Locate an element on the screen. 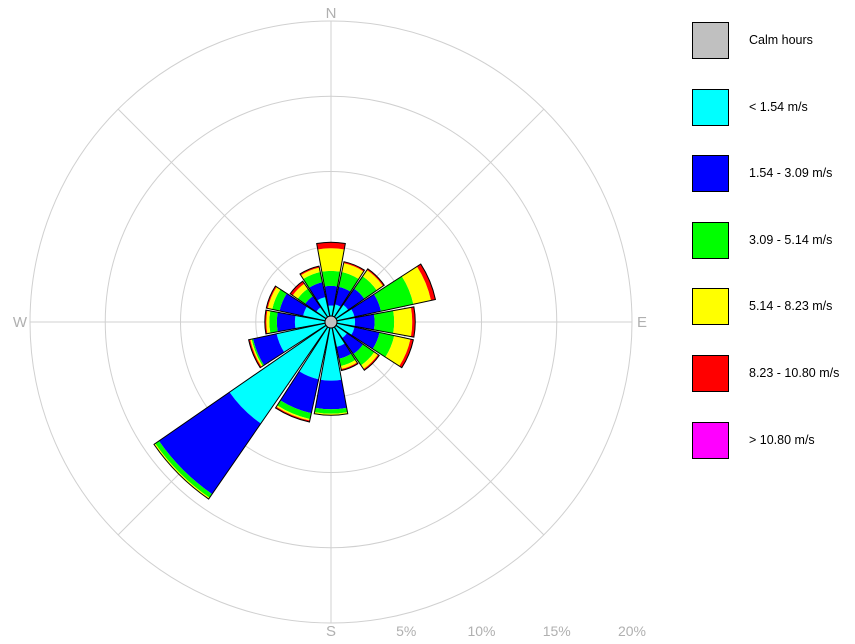 This screenshot has width=855, height=644. cardinal-label-w: W is located at coordinates (20, 322).